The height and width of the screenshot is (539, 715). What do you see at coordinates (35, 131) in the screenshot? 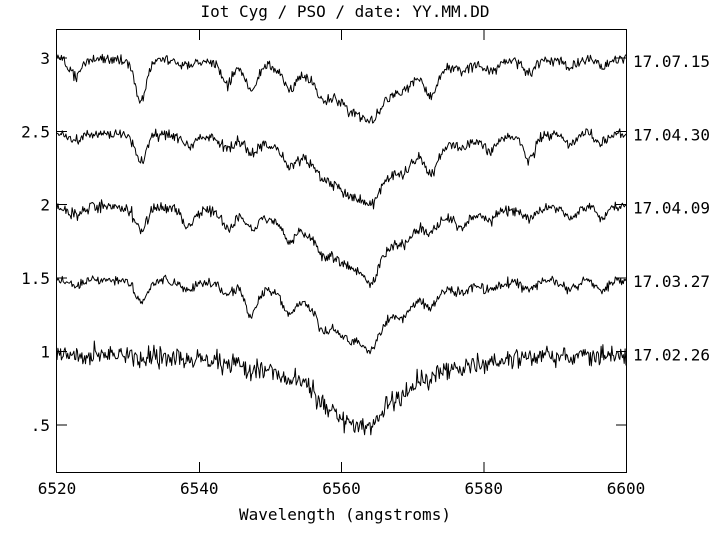
I see `y-tick-label: 2.5` at bounding box center [35, 131].